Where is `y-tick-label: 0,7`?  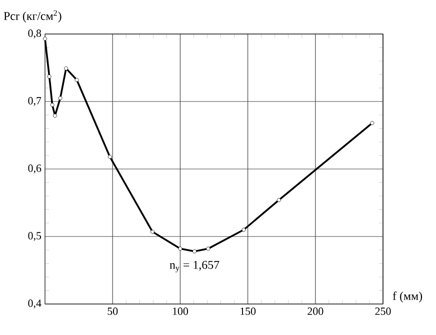
y-tick-label: 0,7 is located at coordinates (35, 101).